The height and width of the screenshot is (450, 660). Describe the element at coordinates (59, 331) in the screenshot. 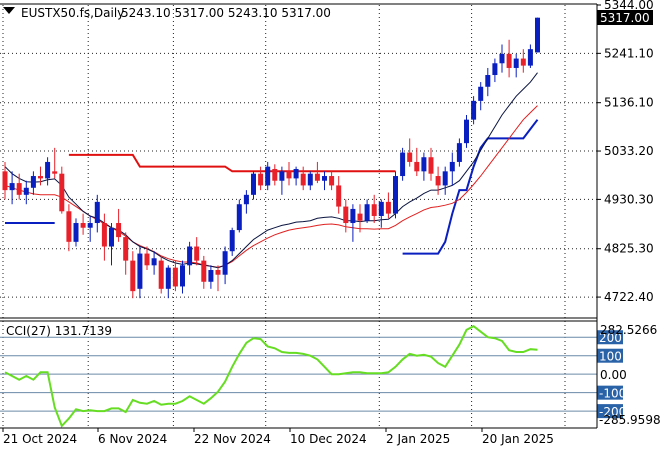

I see `cci-title: CCI(27) 131.7139` at that location.